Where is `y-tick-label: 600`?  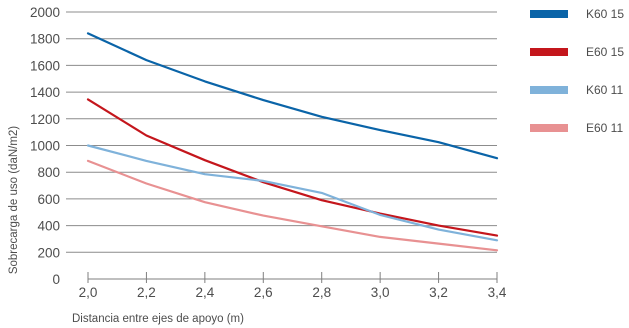
y-tick-label: 600 is located at coordinates (48, 199).